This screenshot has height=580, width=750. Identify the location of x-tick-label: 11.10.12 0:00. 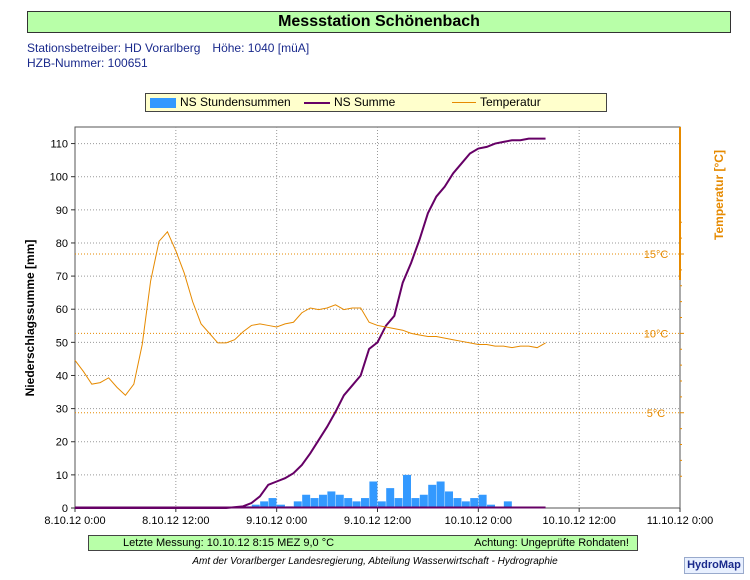
(680, 521).